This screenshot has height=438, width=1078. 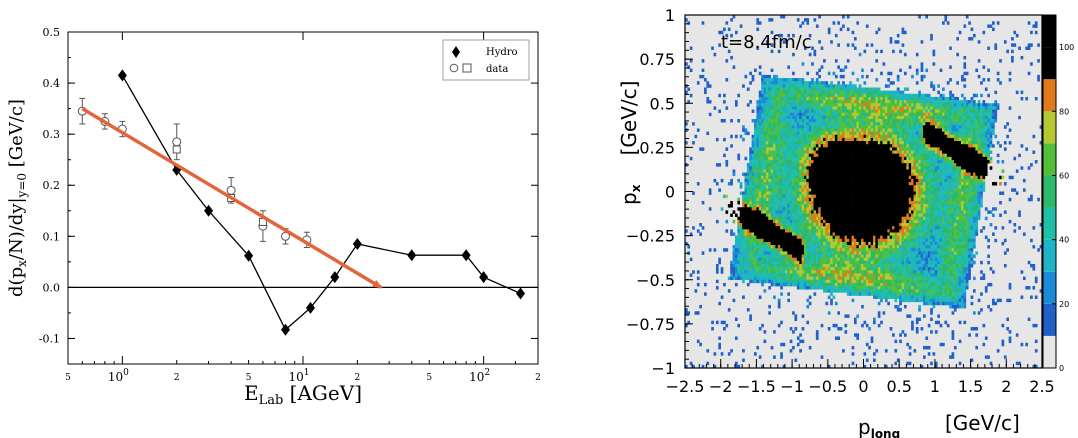 I want to click on right-ytick-label: 1, so click(x=670, y=15).